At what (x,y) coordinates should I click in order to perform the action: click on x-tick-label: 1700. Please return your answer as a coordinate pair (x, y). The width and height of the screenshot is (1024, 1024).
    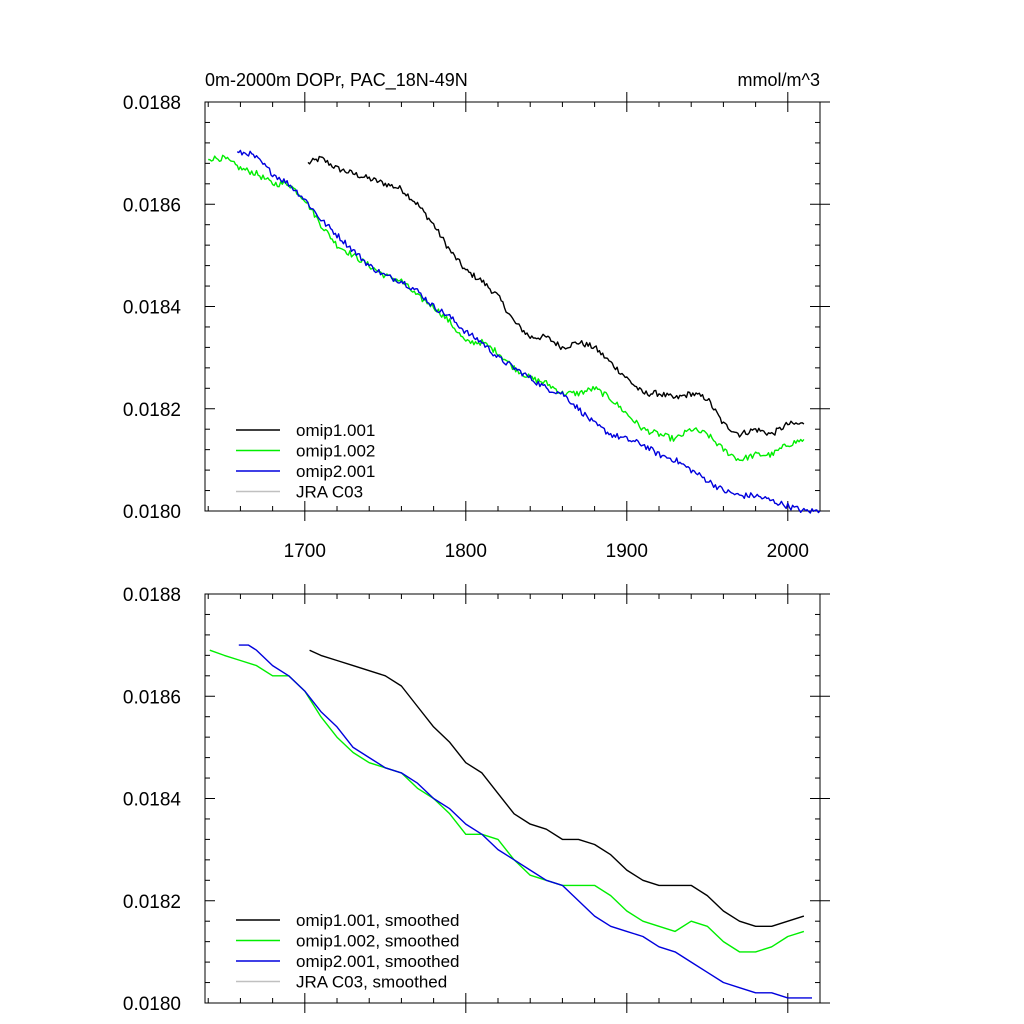
    Looking at the image, I should click on (305, 551).